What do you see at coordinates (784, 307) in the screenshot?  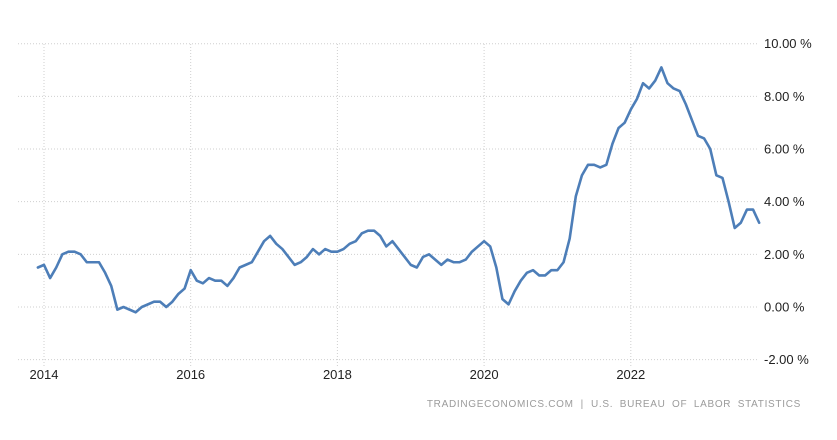 I see `y-tick-label: 0.00 %` at bounding box center [784, 307].